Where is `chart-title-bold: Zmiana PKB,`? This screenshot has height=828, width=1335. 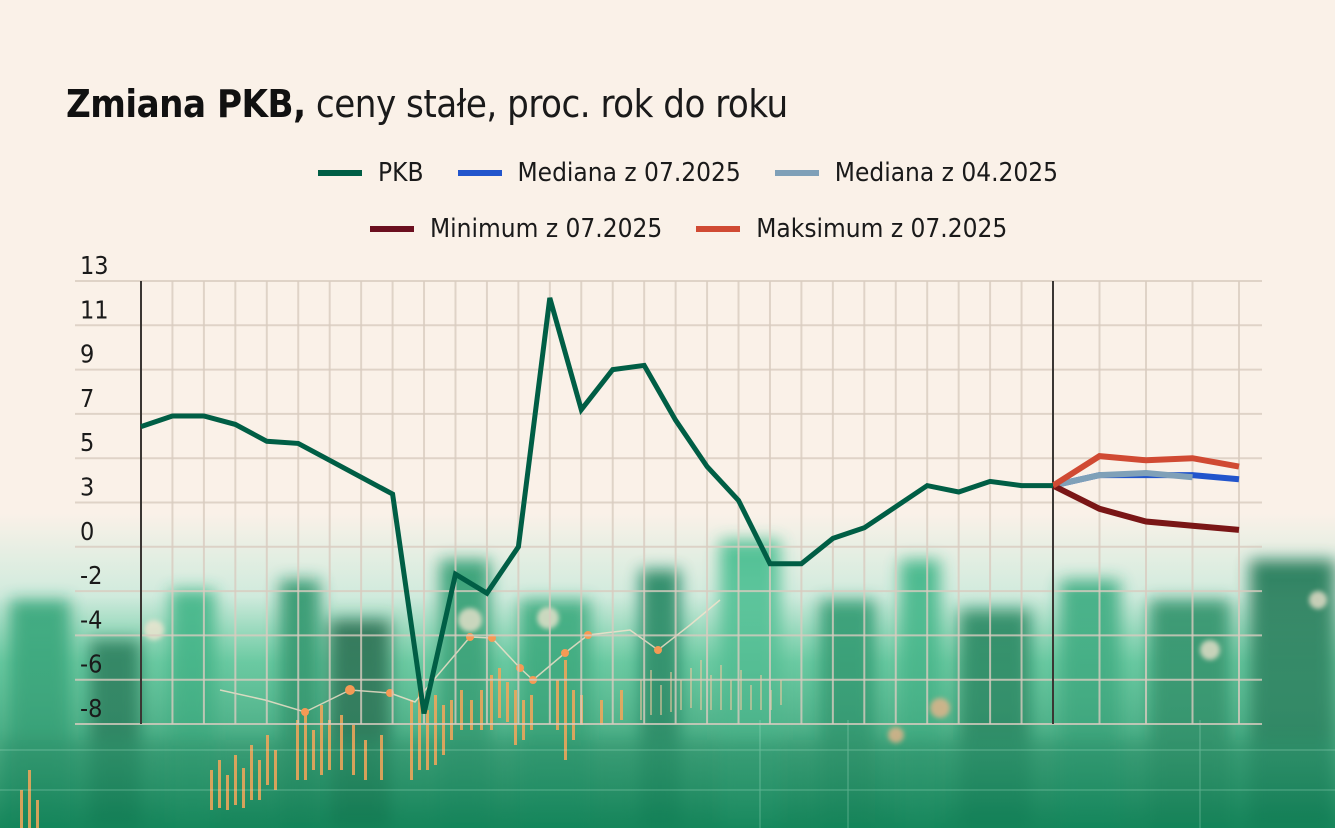 chart-title-bold: Zmiana PKB, is located at coordinates (186, 104).